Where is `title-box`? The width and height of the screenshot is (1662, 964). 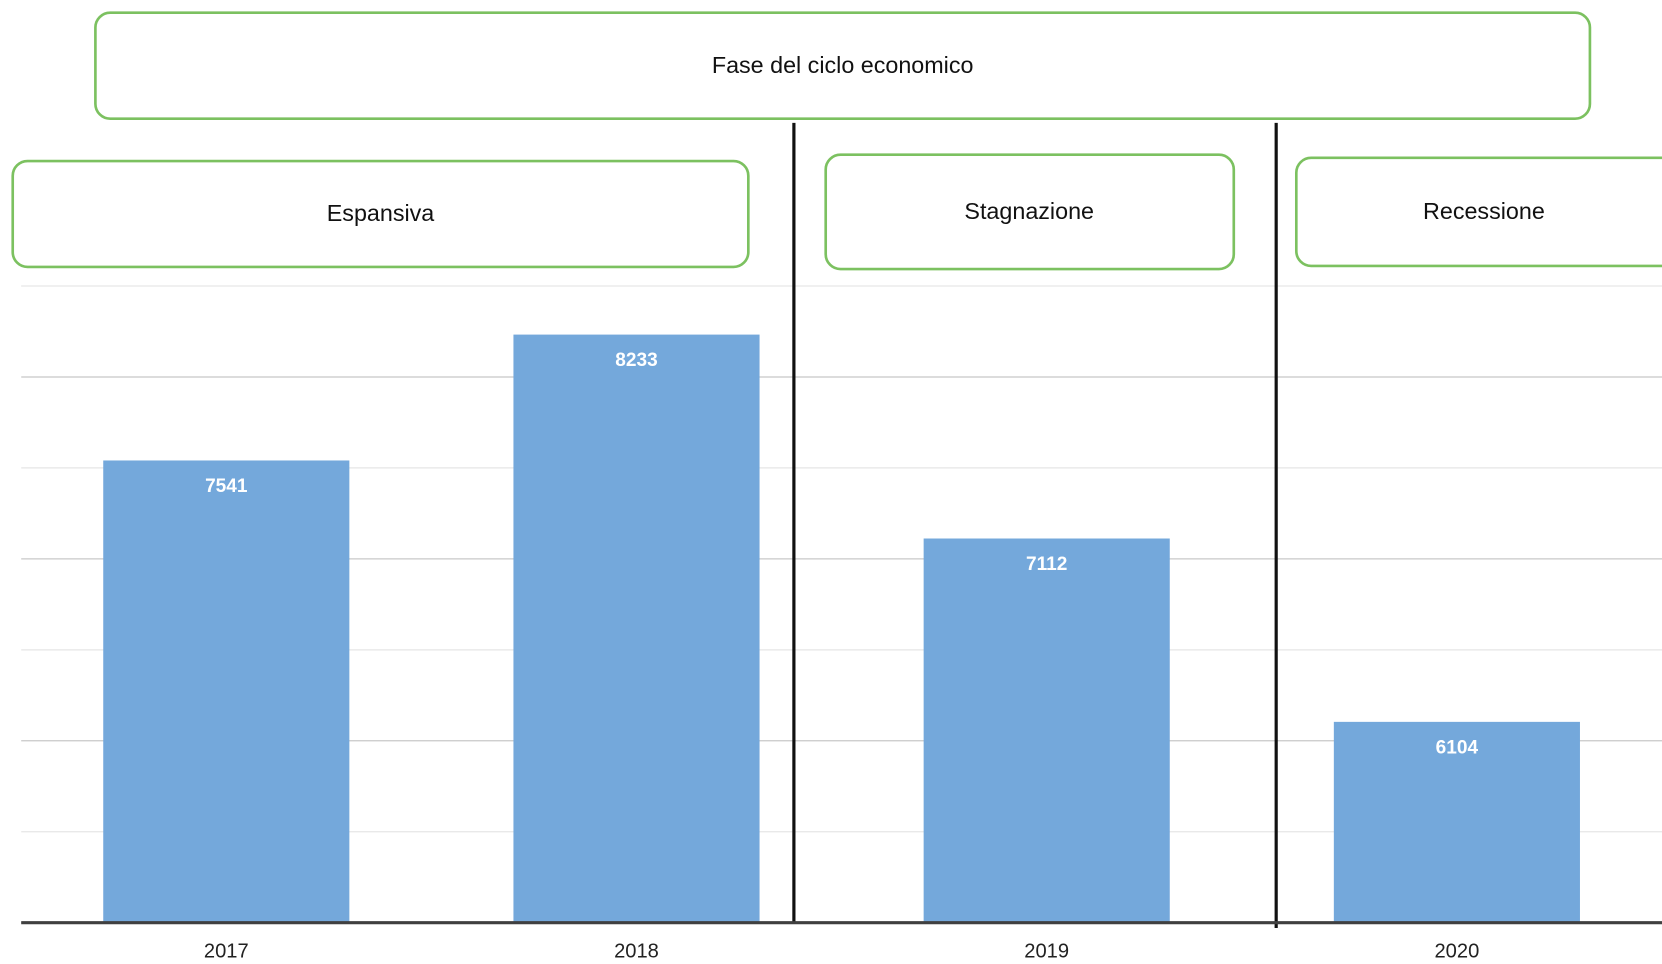
title-box is located at coordinates (843, 65).